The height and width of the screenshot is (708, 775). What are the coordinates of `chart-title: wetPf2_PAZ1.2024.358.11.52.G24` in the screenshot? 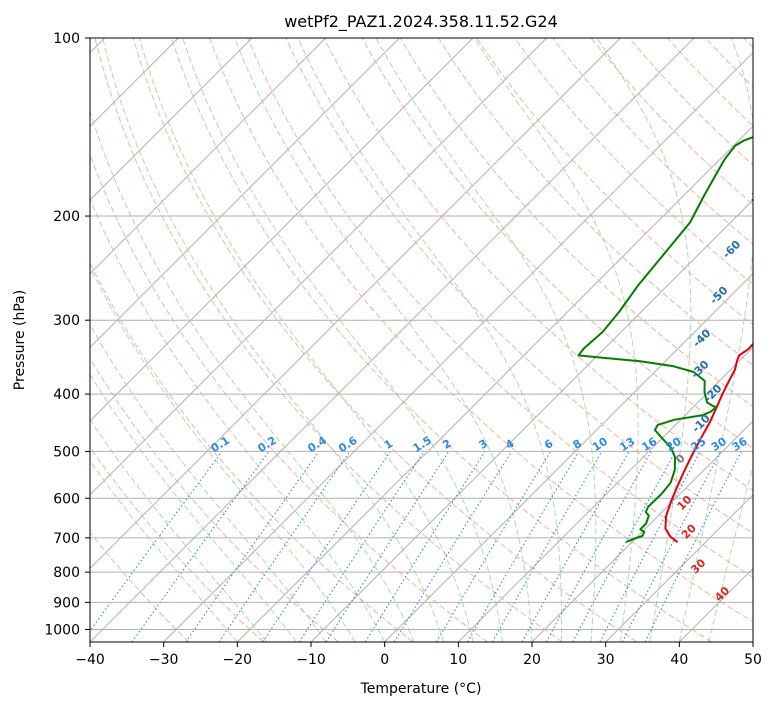 It's located at (421, 22).